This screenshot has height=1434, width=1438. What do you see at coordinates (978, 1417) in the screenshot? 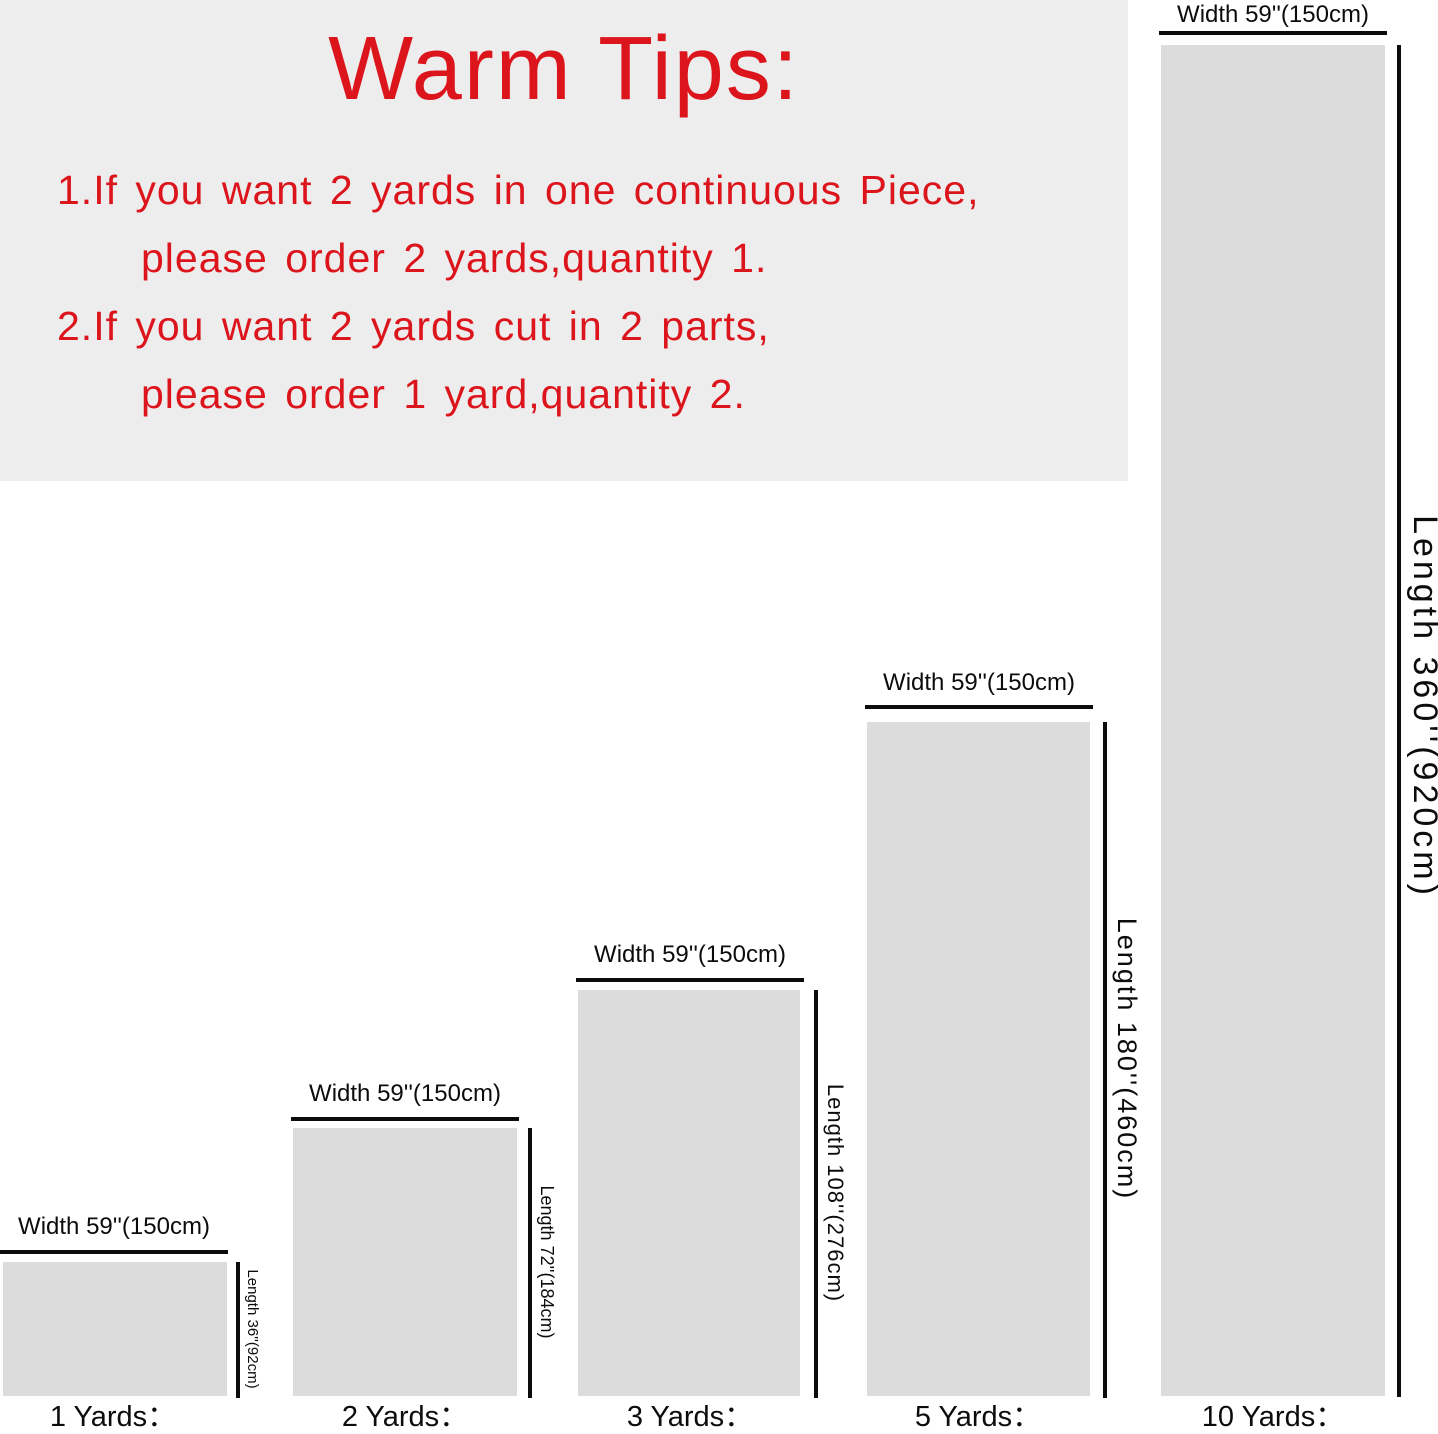
I see `yard-caption: 5 Yards：` at bounding box center [978, 1417].